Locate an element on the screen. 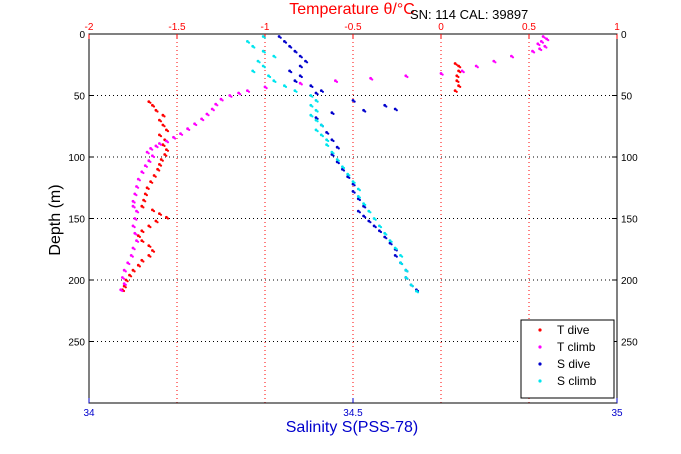  right-tick-label: 100 is located at coordinates (629, 158).